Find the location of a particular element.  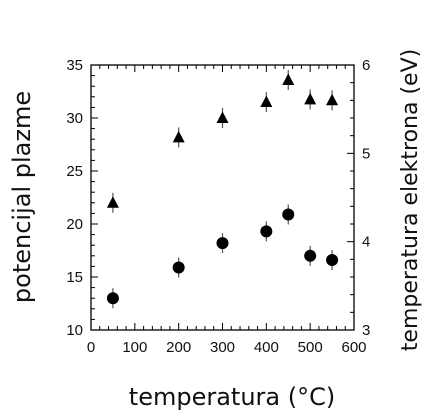

y-right-tick-label: 3 is located at coordinates (366, 330).